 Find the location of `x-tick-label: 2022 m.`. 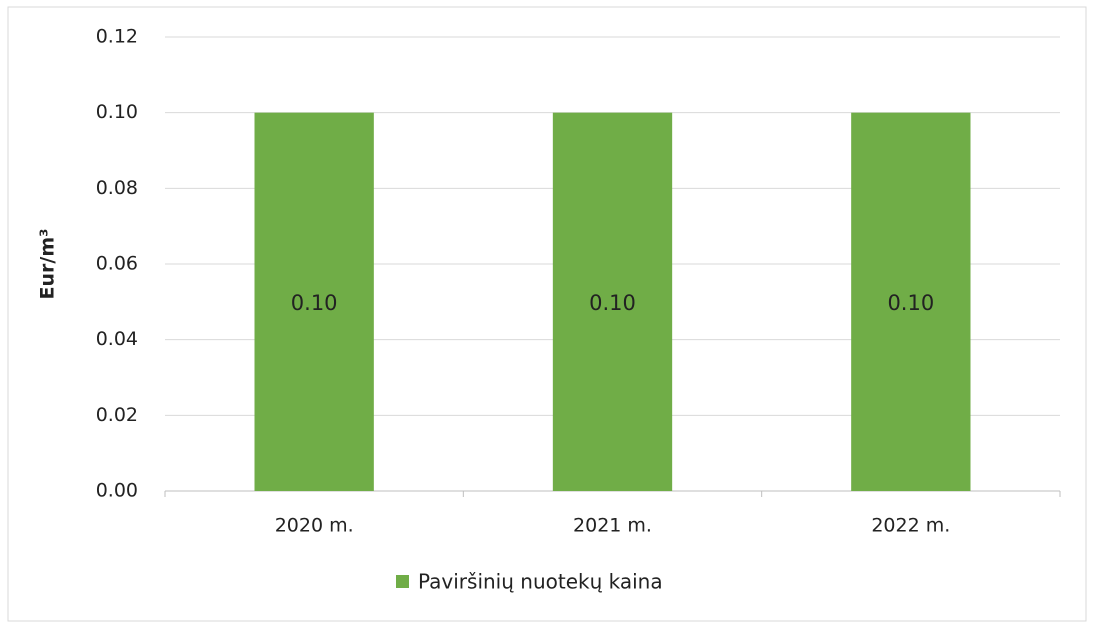

x-tick-label: 2022 m. is located at coordinates (910, 526).